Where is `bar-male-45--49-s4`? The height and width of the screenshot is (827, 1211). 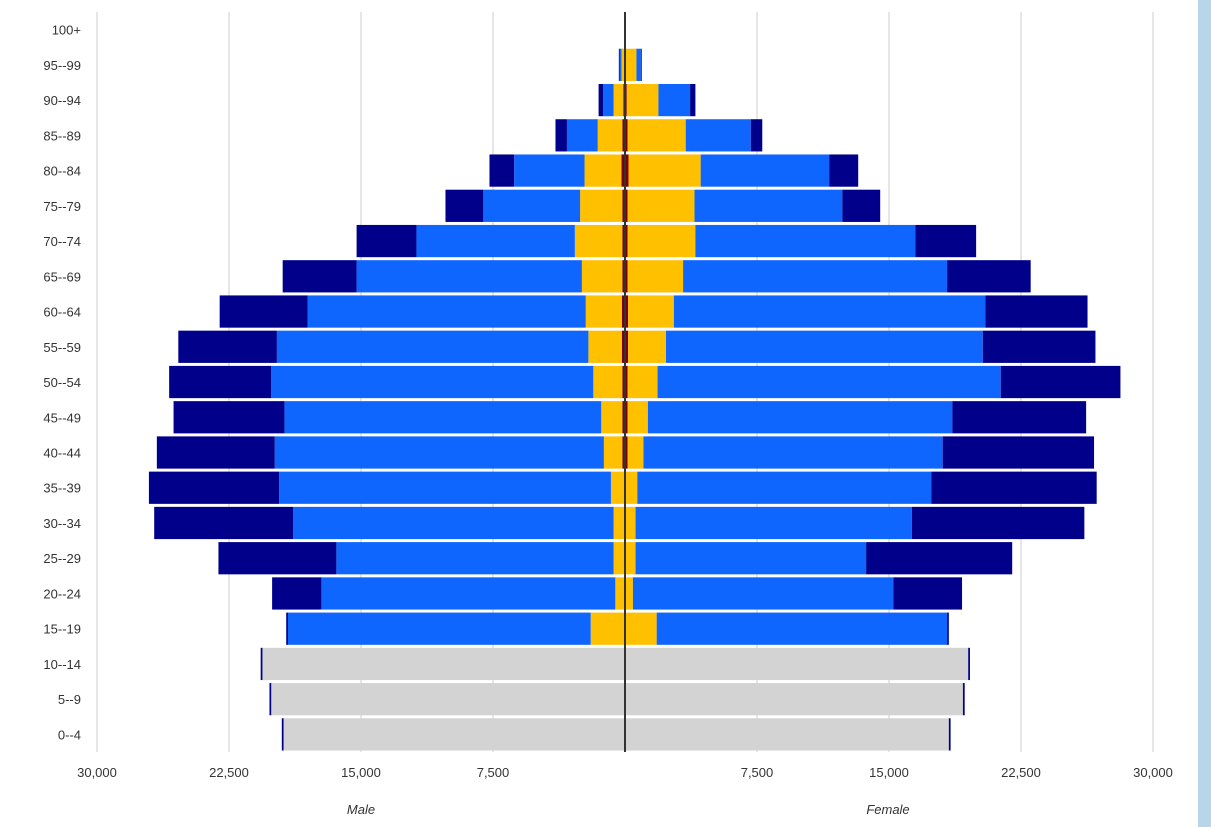 bar-male-45--49-s4 is located at coordinates (229, 417).